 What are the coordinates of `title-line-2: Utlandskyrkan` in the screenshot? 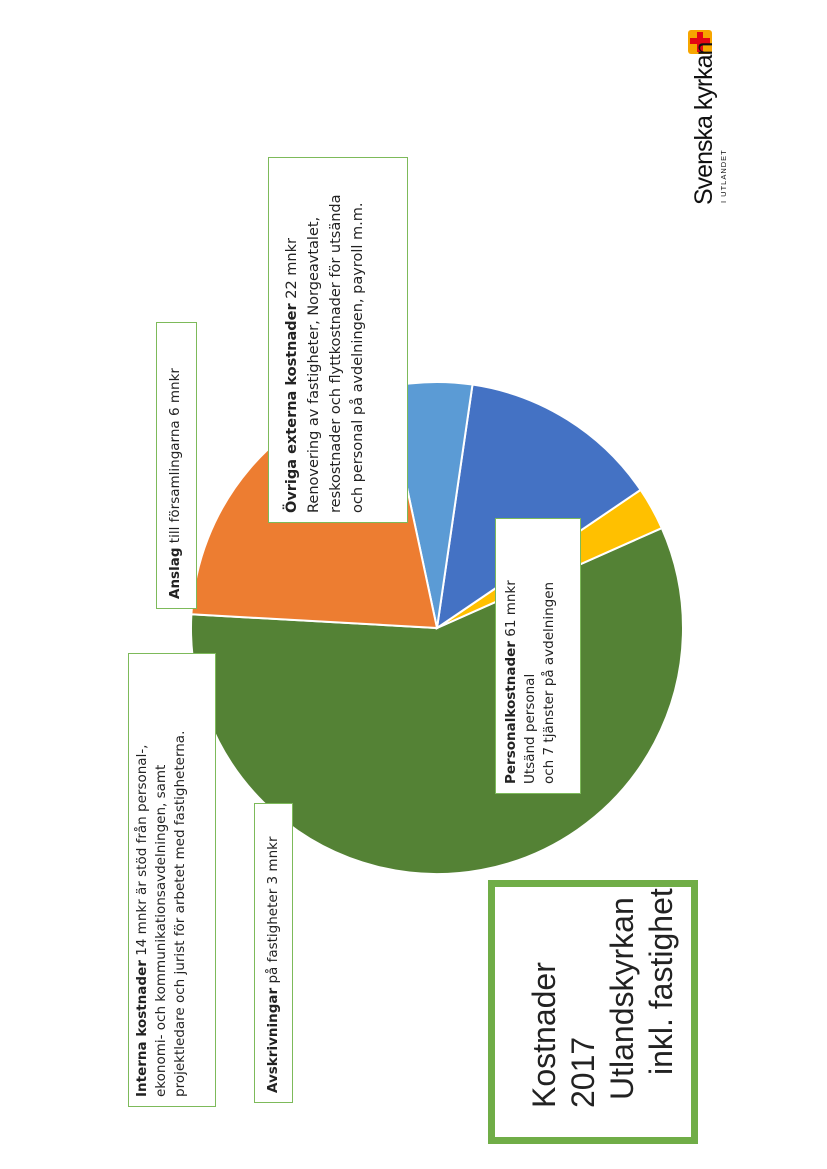 It's located at (622, 998).